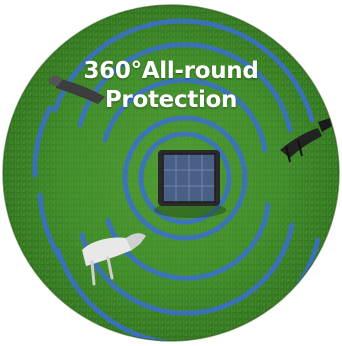  What do you see at coordinates (171, 71) in the screenshot?
I see `headline-line-1: 360°All-round` at bounding box center [171, 71].